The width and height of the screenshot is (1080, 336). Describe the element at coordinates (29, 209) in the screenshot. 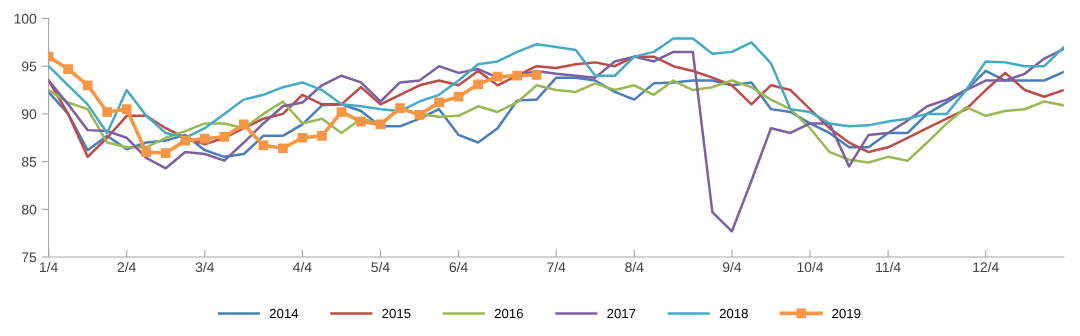

I see `y-tick-label: 80` at that location.